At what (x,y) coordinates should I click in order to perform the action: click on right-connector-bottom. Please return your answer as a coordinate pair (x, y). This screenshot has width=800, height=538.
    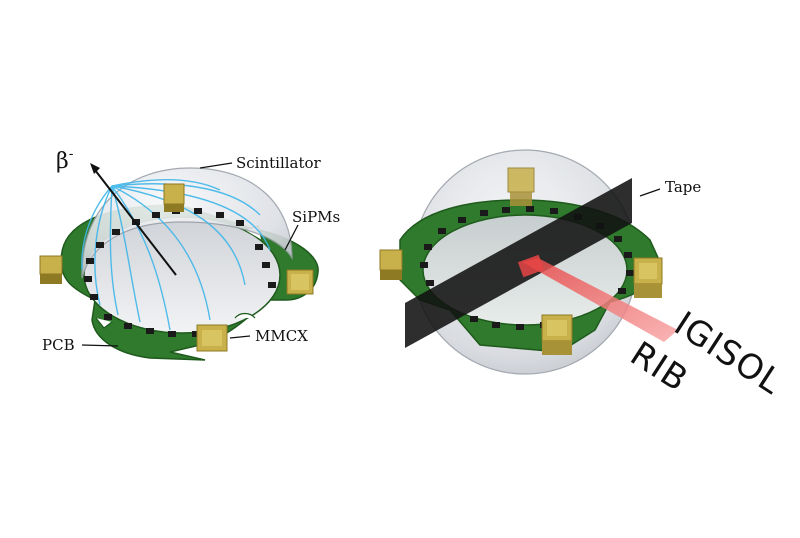
    Looking at the image, I should click on (557, 334).